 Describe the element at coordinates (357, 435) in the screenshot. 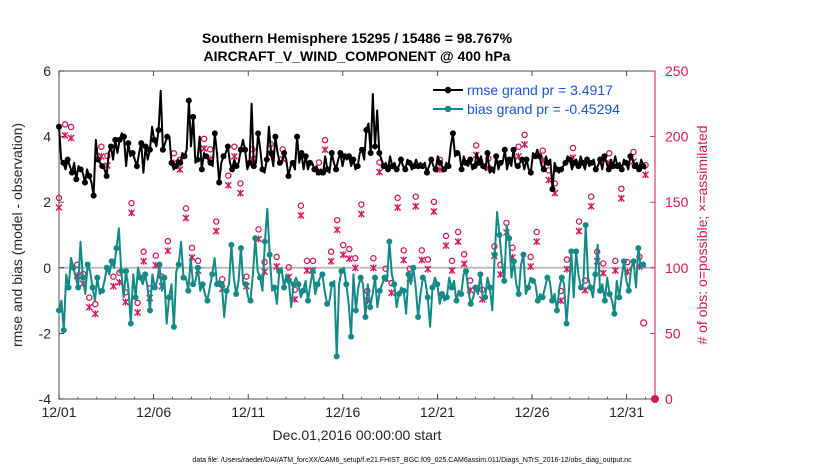

I see `x-axis-label: Dec.01,2016 00:00:00 start` at that location.